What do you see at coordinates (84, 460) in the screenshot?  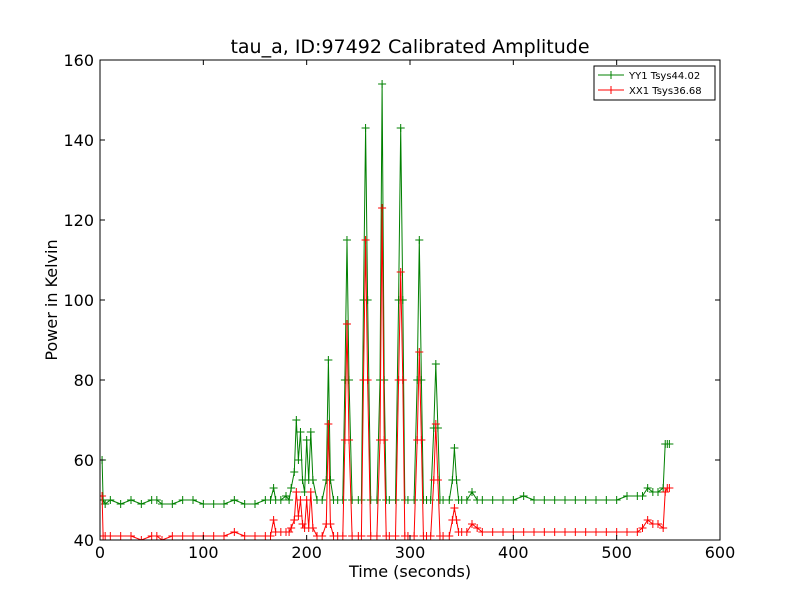 I see `y-tick-label: 60` at bounding box center [84, 460].